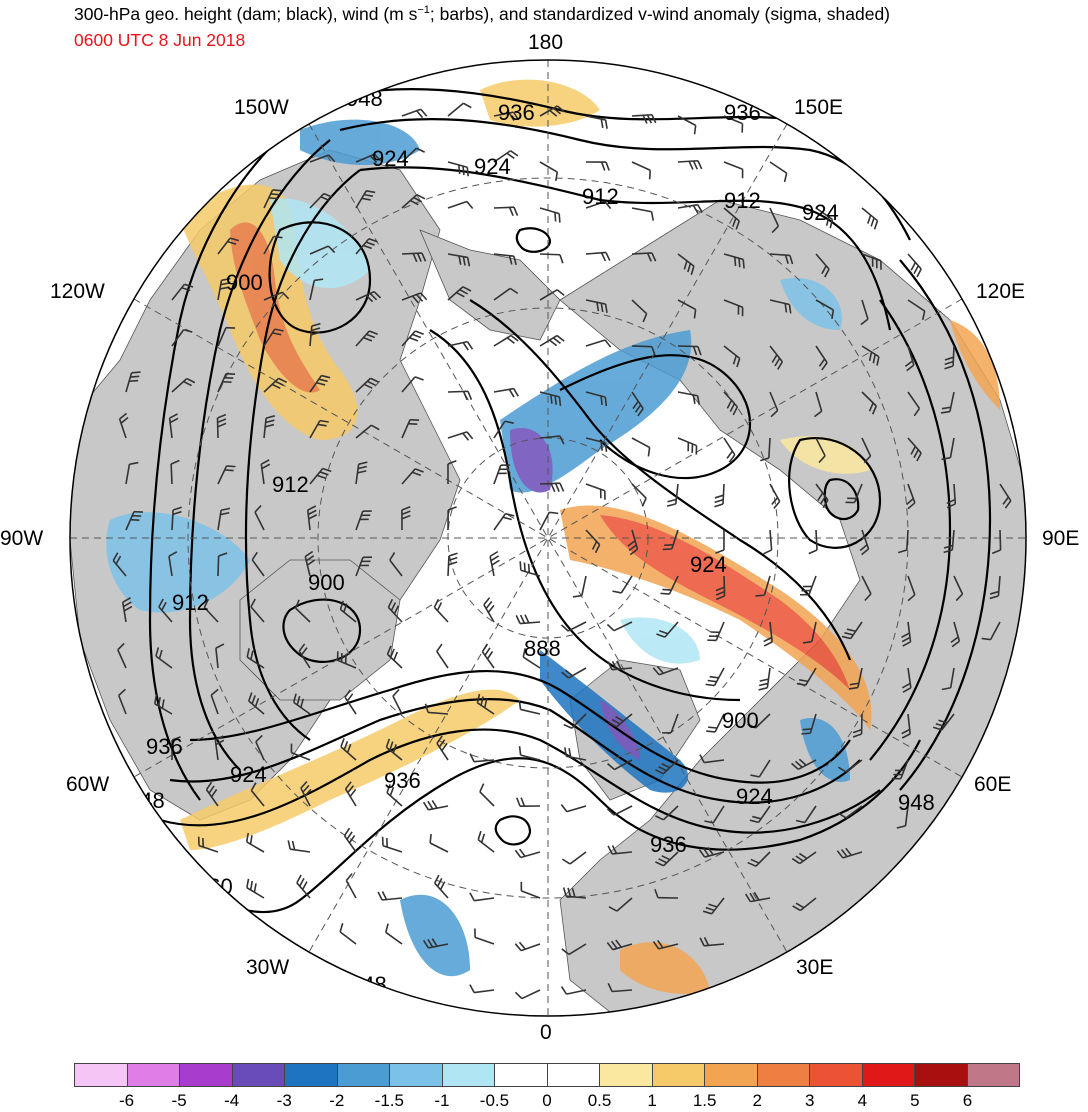  I want to click on contour-label: 960, so click(214, 886).